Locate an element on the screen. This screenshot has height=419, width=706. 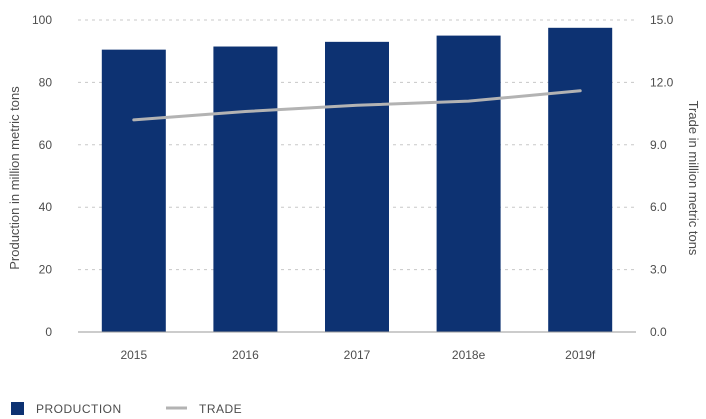
legend-production-label: PRODUCTION is located at coordinates (79, 409).